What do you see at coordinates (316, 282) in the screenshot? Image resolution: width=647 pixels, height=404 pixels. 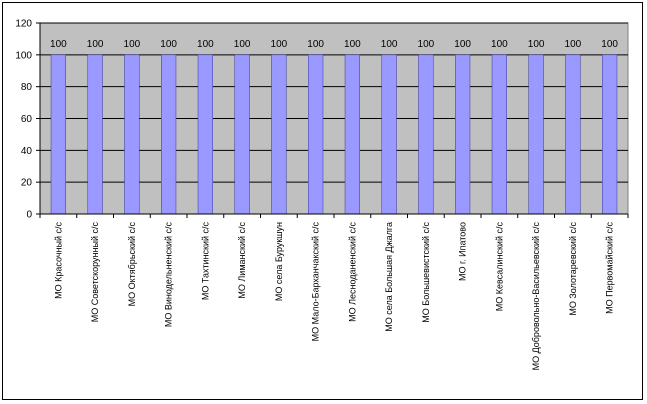 I see `x-tick-label: МО Мало-Барханчакский с/с` at bounding box center [316, 282].